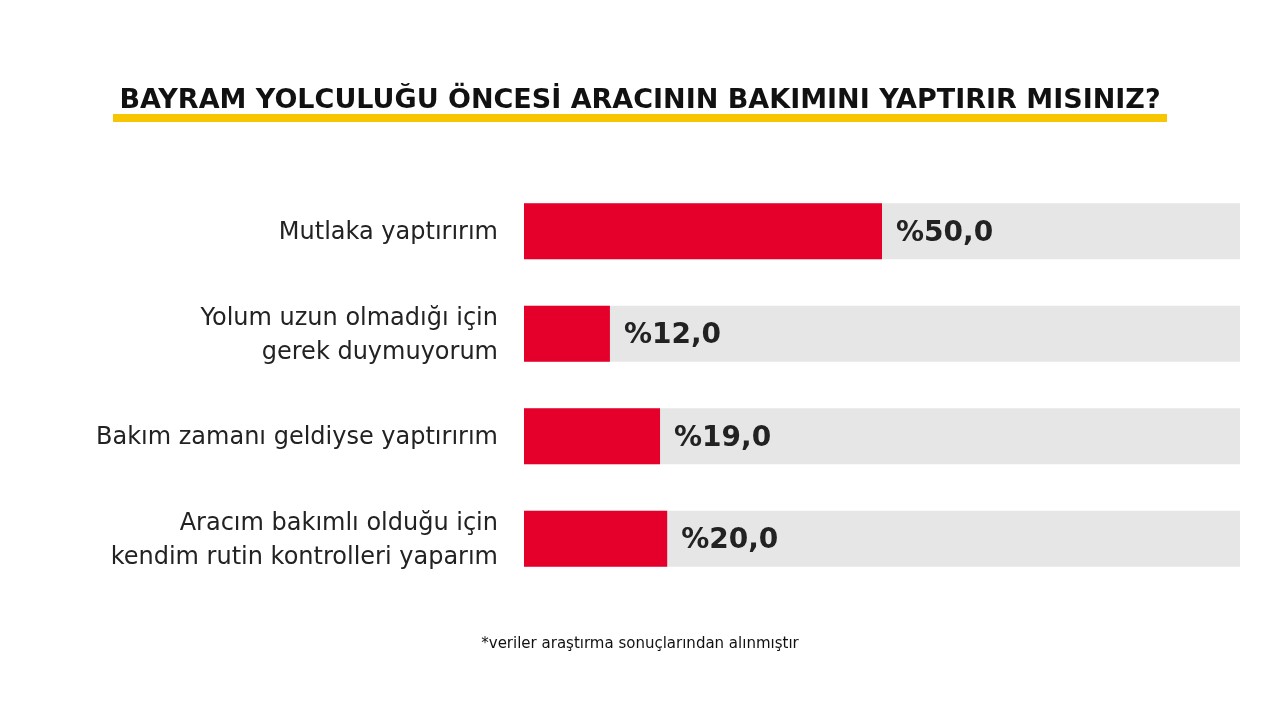 The width and height of the screenshot is (1280, 720). I want to click on y-tick-label: Bakım zamanı geldiyse yaptırırım, so click(297, 436).